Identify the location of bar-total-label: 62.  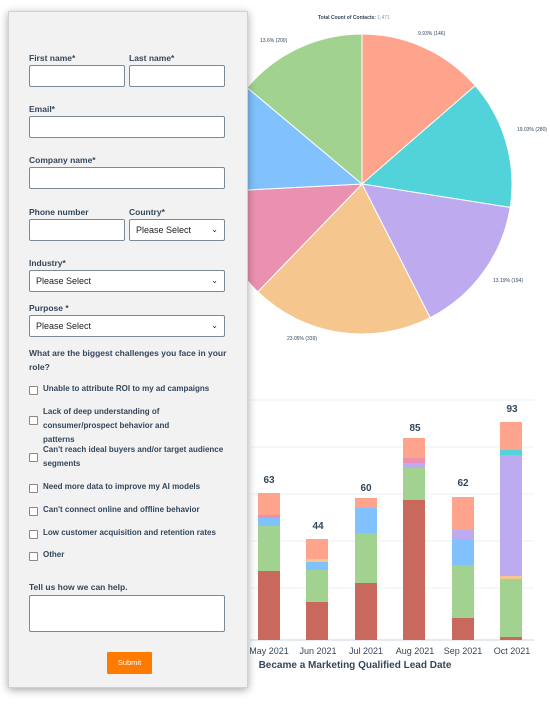
(463, 483).